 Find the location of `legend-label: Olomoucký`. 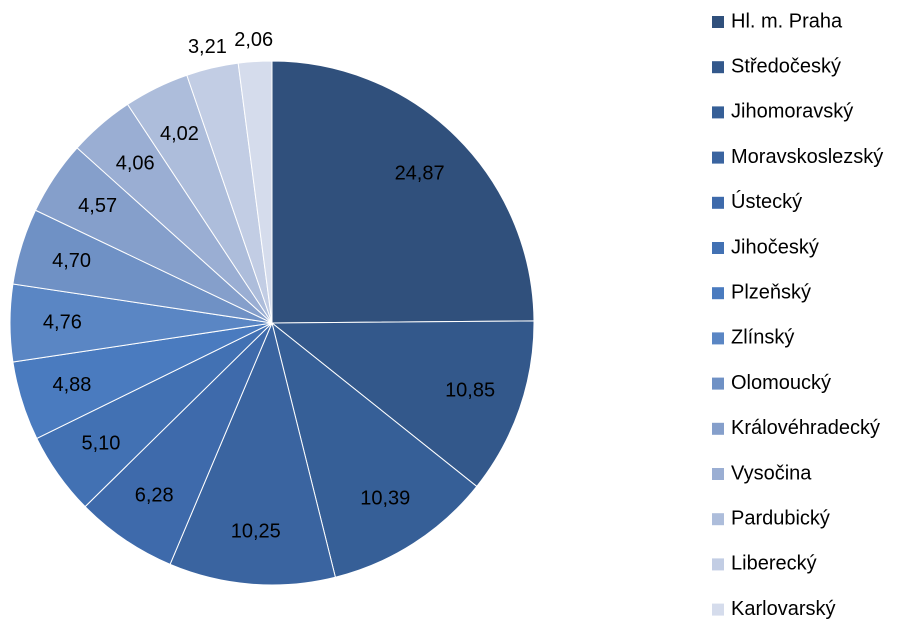

legend-label: Olomoucký is located at coordinates (781, 383).